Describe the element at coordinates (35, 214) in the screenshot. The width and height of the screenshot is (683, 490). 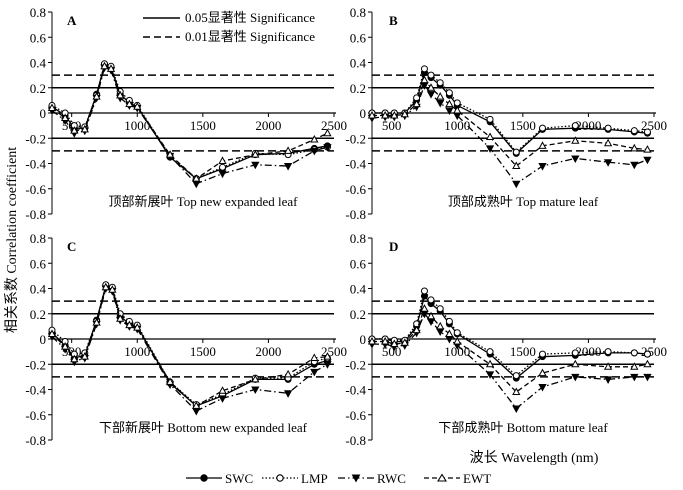
I see `y-tick-label-a: -0.8` at that location.